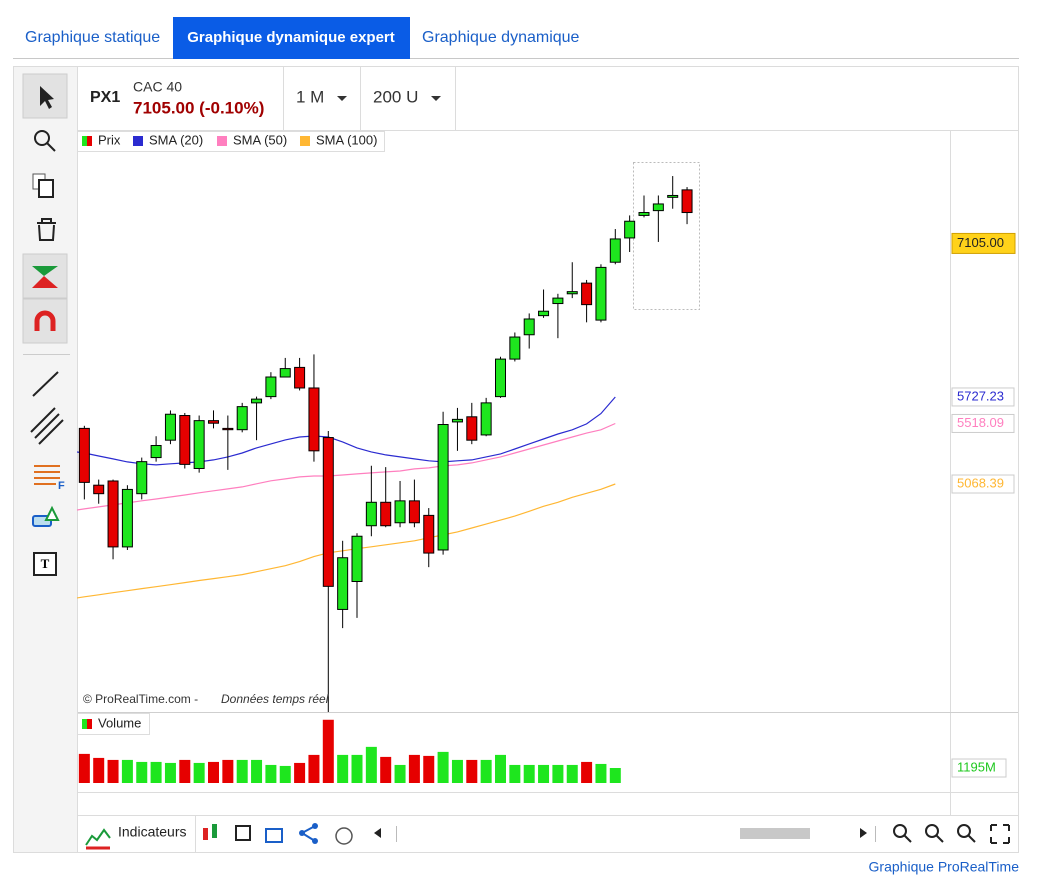 This screenshot has height=895, width=1043. What do you see at coordinates (119, 722) in the screenshot?
I see `legend-label: Volume` at bounding box center [119, 722].